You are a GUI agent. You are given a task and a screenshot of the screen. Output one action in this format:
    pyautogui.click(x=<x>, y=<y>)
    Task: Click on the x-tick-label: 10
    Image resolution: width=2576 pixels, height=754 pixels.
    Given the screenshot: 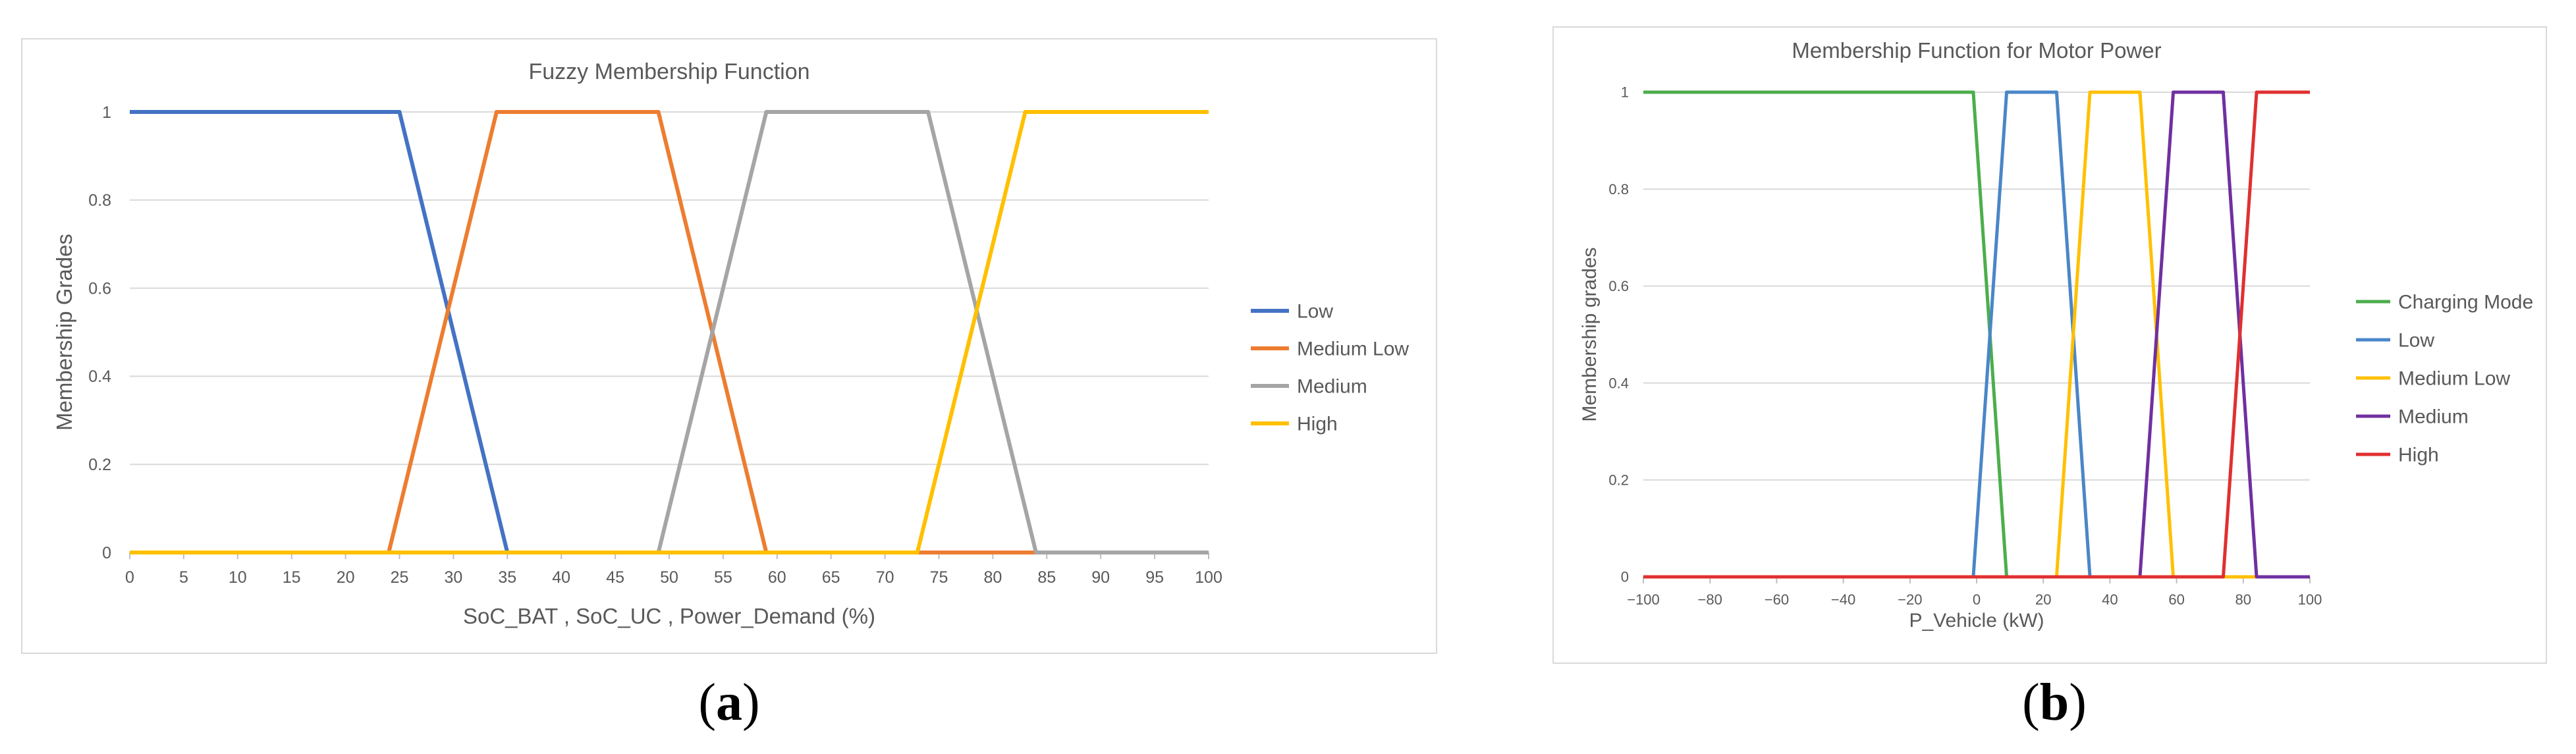 What is the action you would take?
    pyautogui.click(x=238, y=577)
    